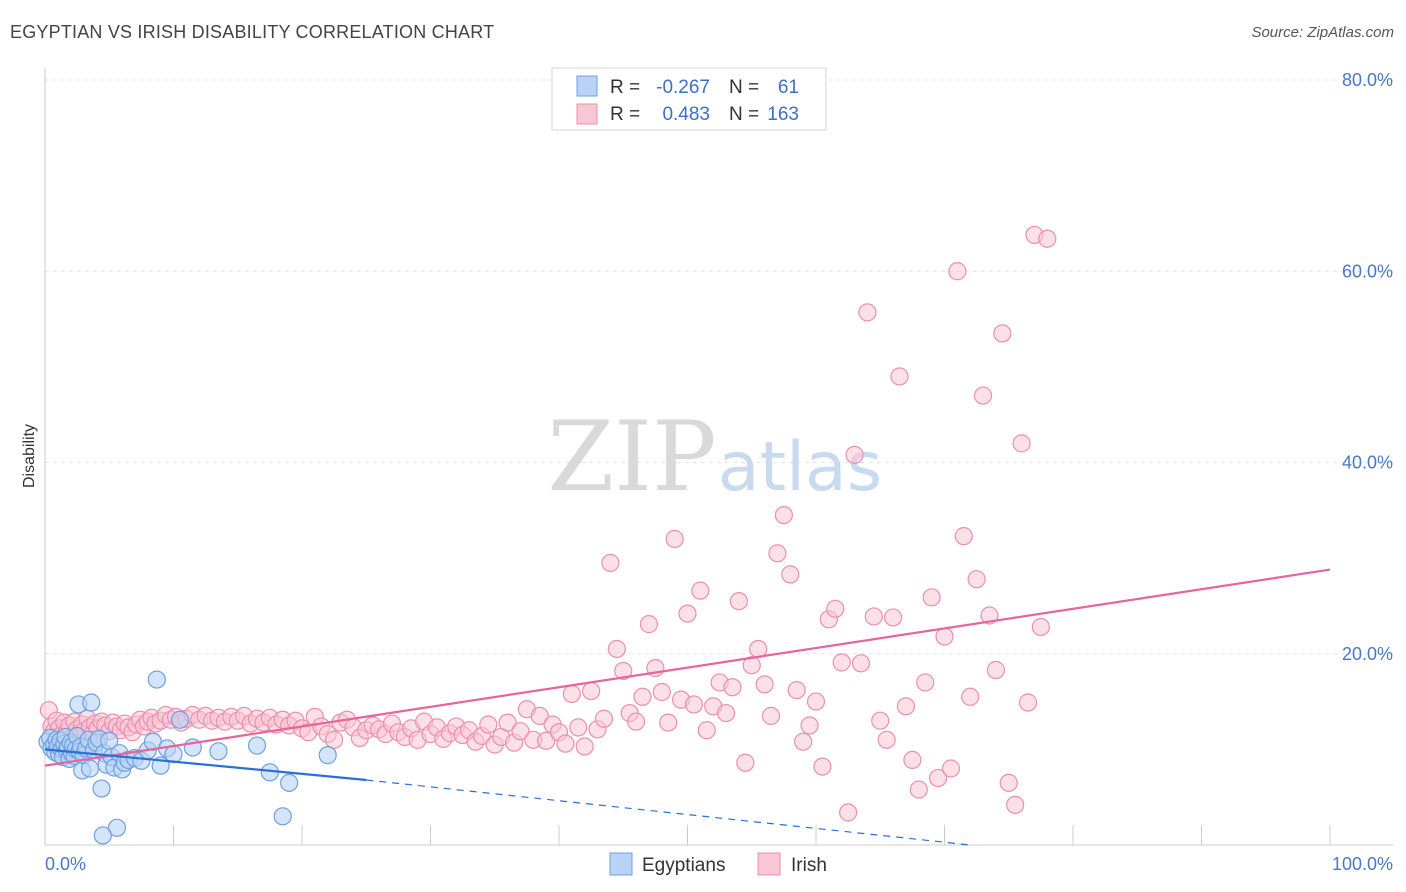 The image size is (1406, 892). What do you see at coordinates (587, 114) in the screenshot?
I see `stats-swatch-irish` at bounding box center [587, 114].